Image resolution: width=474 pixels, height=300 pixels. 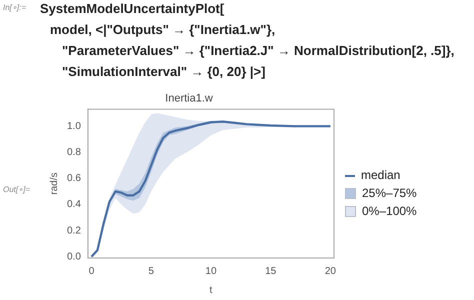 What do you see at coordinates (74, 152) in the screenshot?
I see `y-tick-label: 0.8` at bounding box center [74, 152].